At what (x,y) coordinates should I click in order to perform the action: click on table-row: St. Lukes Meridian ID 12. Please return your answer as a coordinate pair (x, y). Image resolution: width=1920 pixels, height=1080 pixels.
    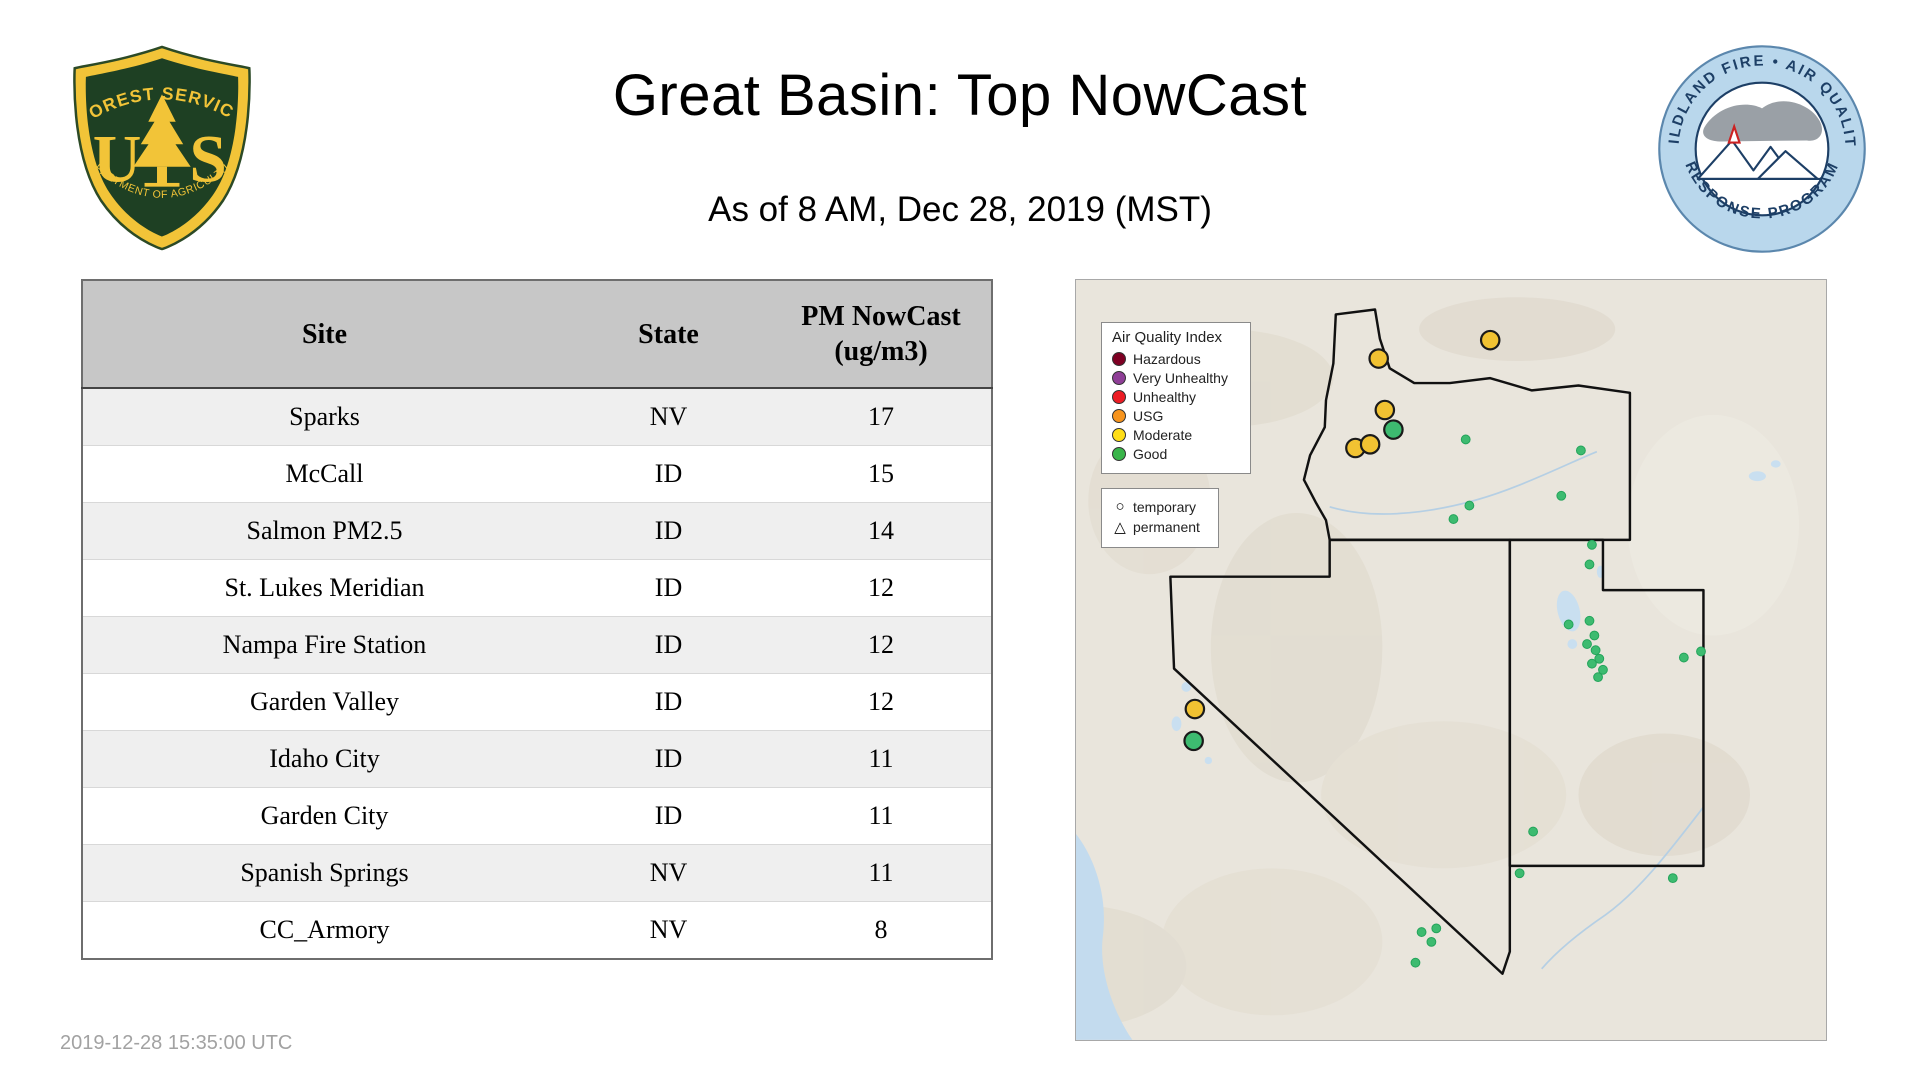
    Looking at the image, I should click on (537, 588).